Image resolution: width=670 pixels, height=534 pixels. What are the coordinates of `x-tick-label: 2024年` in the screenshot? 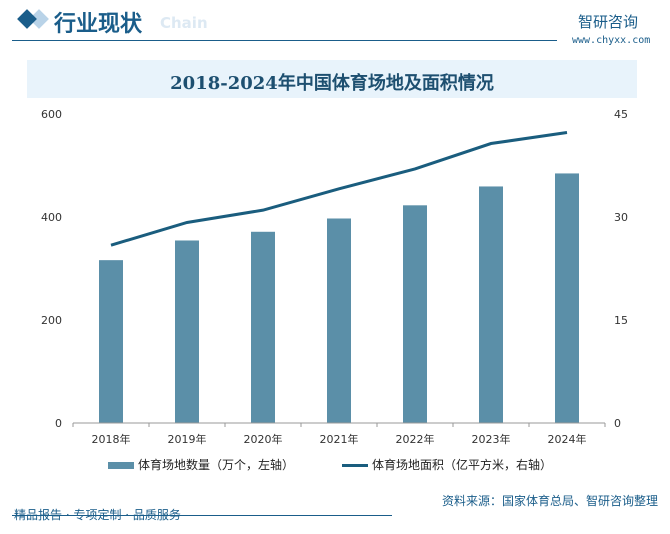 It's located at (567, 439).